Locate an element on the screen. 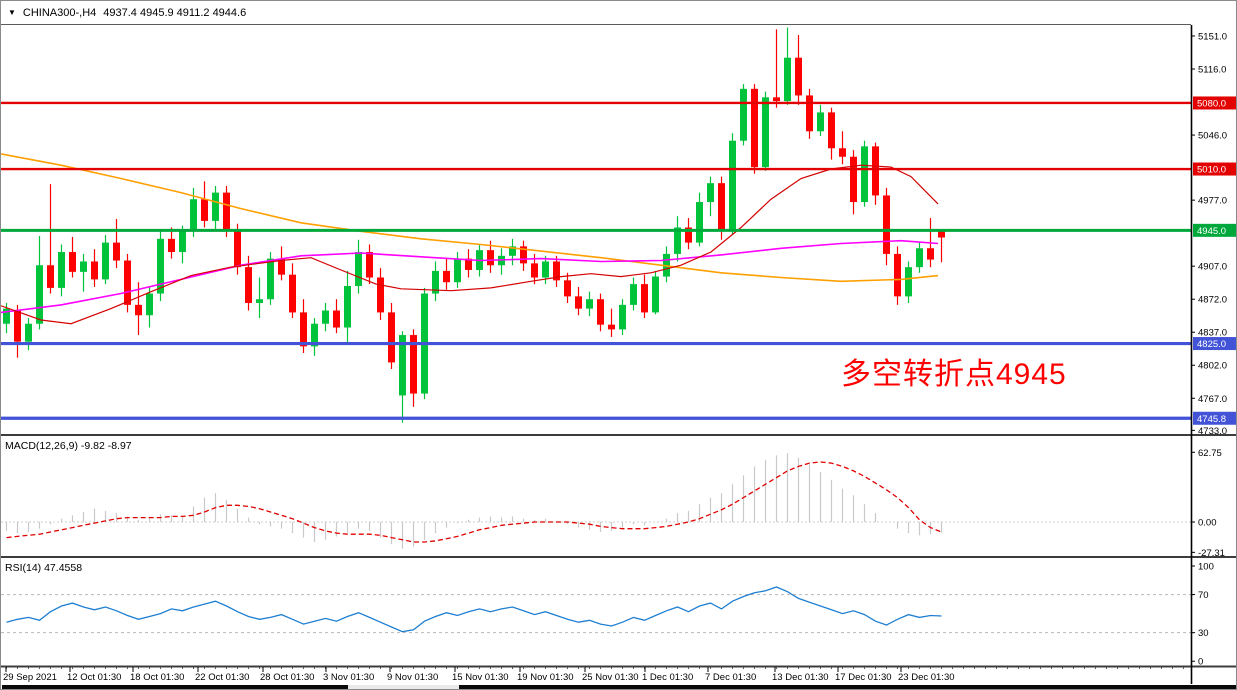  date-label: 1 Dec 01:30 is located at coordinates (667, 677).